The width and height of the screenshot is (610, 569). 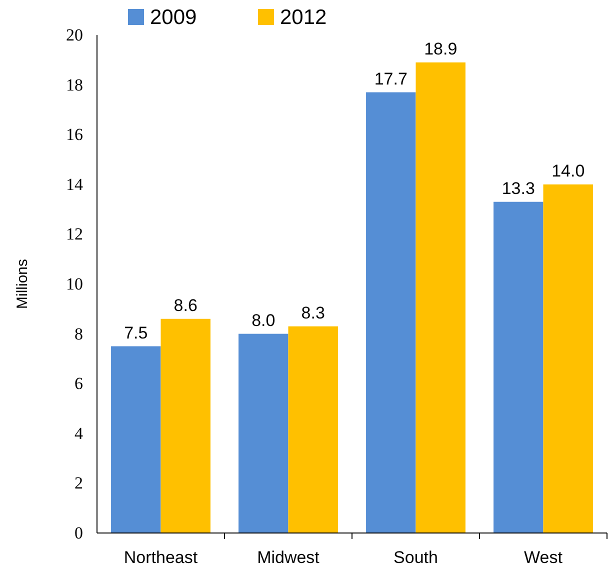 What do you see at coordinates (78, 532) in the screenshot?
I see `y-tick-label: 0` at bounding box center [78, 532].